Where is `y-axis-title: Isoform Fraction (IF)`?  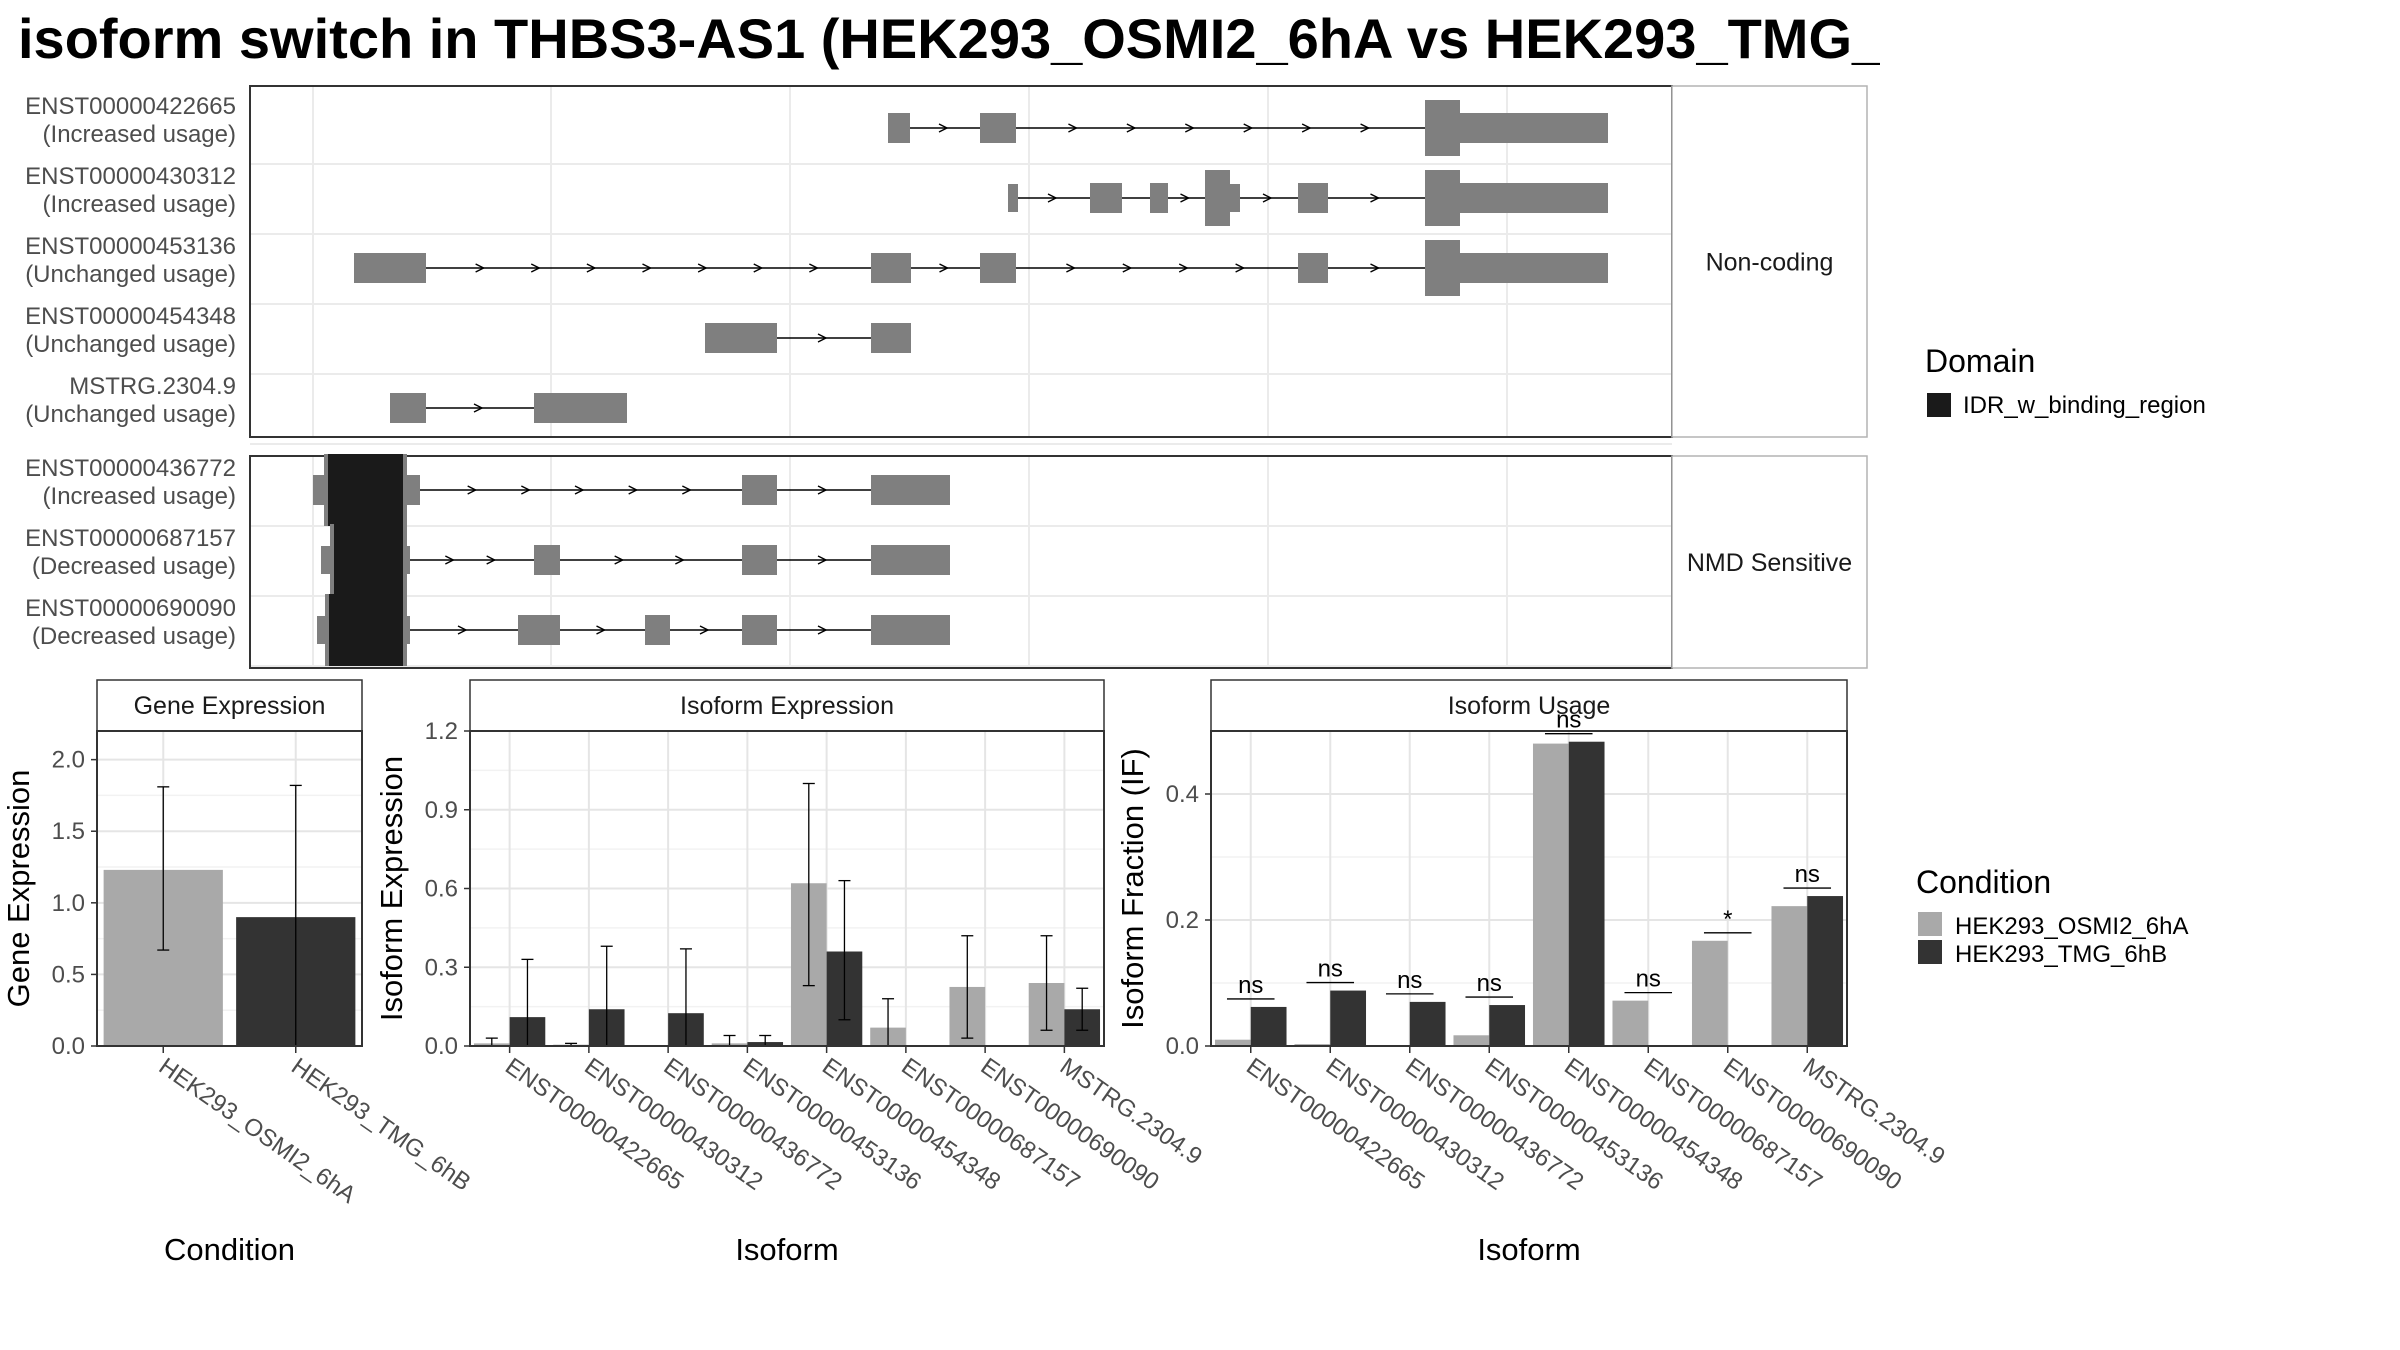
y-axis-title: Isoform Fraction (IF) is located at coordinates (1132, 888).